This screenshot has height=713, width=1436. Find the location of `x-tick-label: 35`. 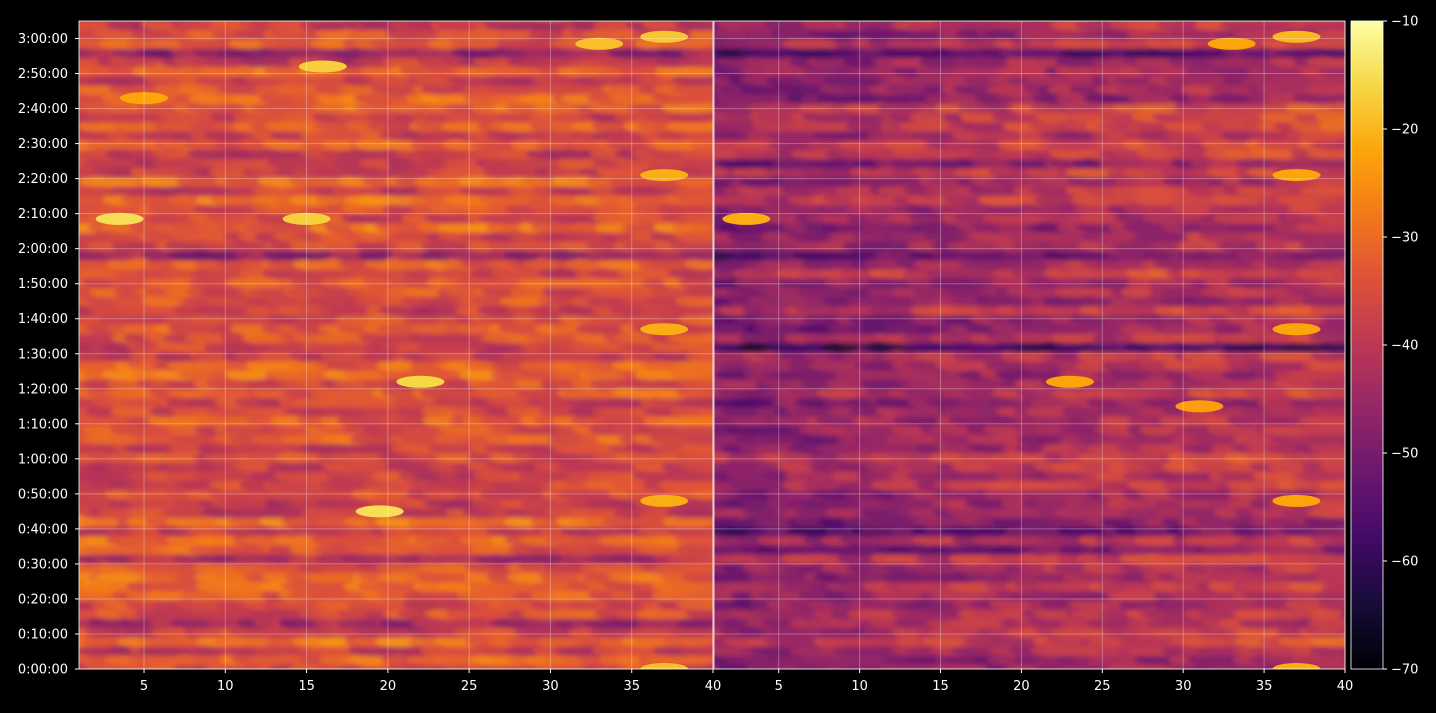

x-tick-label: 35 is located at coordinates (1264, 686).